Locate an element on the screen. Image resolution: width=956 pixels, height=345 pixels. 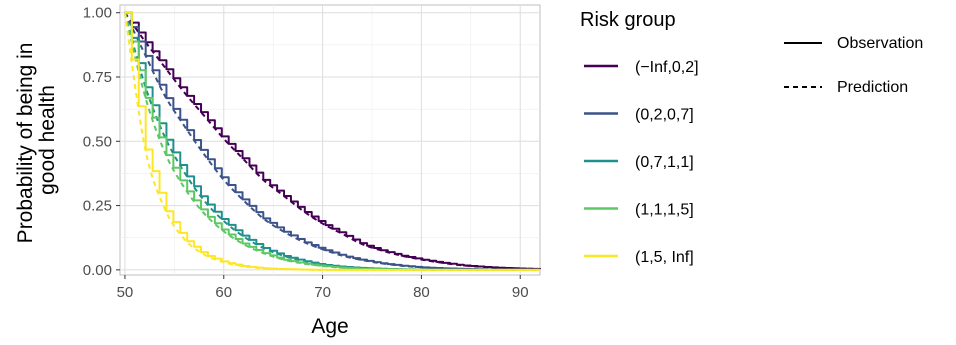
y-axis-title-line-1: Probability of being in is located at coordinates (25, 143).